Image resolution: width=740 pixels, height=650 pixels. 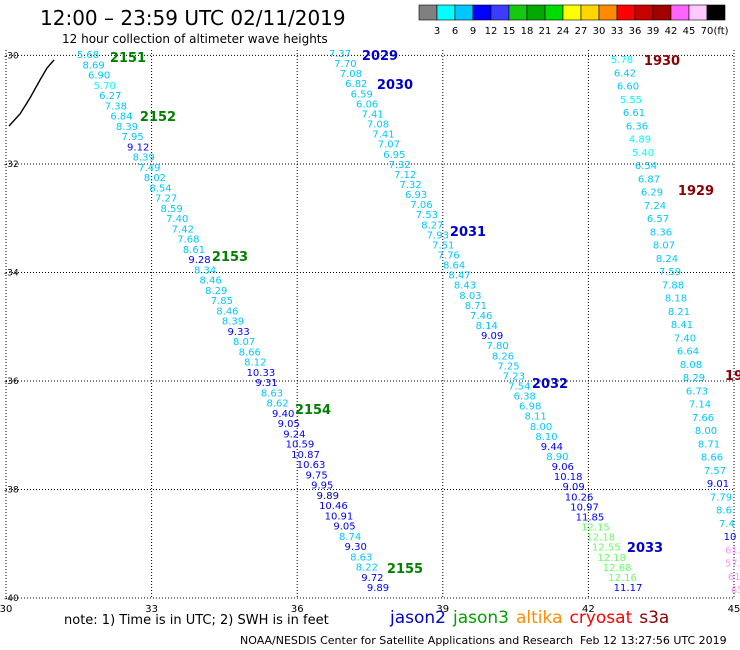 I want to click on wave-height-value: 61., so click(x=732, y=550).